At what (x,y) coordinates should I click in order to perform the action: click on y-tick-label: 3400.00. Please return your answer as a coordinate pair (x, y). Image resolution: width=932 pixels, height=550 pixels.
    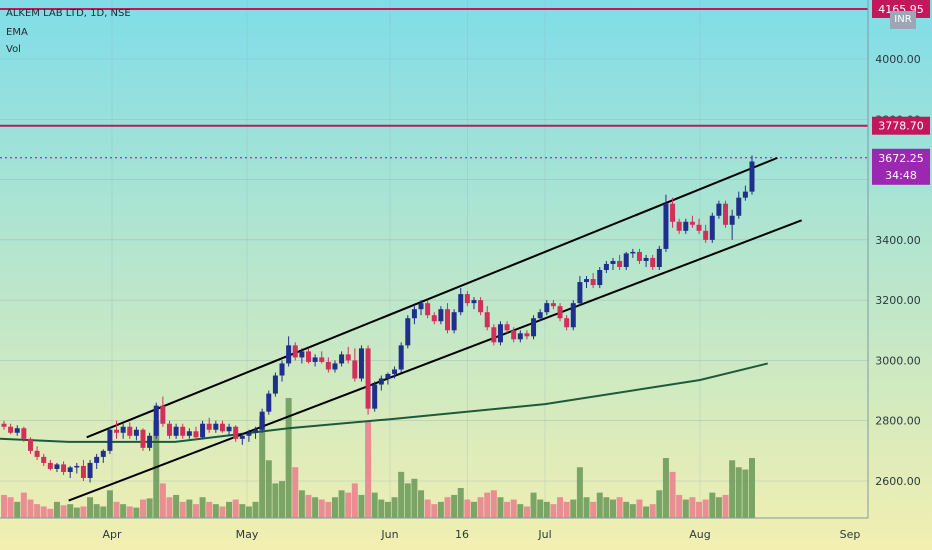
    Looking at the image, I should click on (898, 240).